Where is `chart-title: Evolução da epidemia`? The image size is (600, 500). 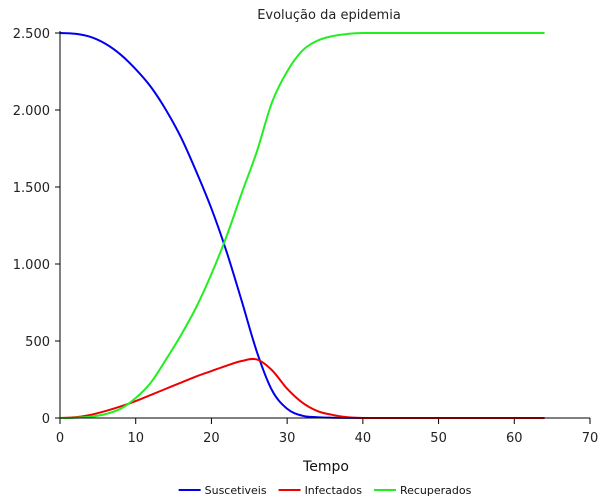 chart-title: Evolução da epidemia is located at coordinates (329, 15).